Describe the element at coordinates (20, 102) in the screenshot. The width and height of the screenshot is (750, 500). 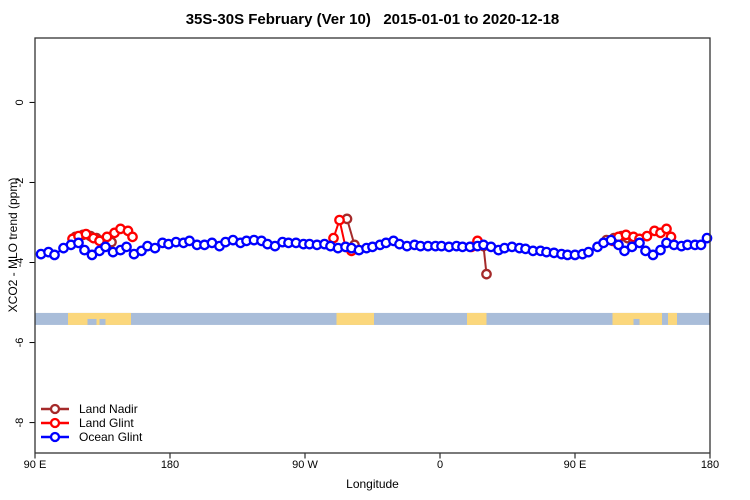
I see `y-tick-label: 0` at that location.